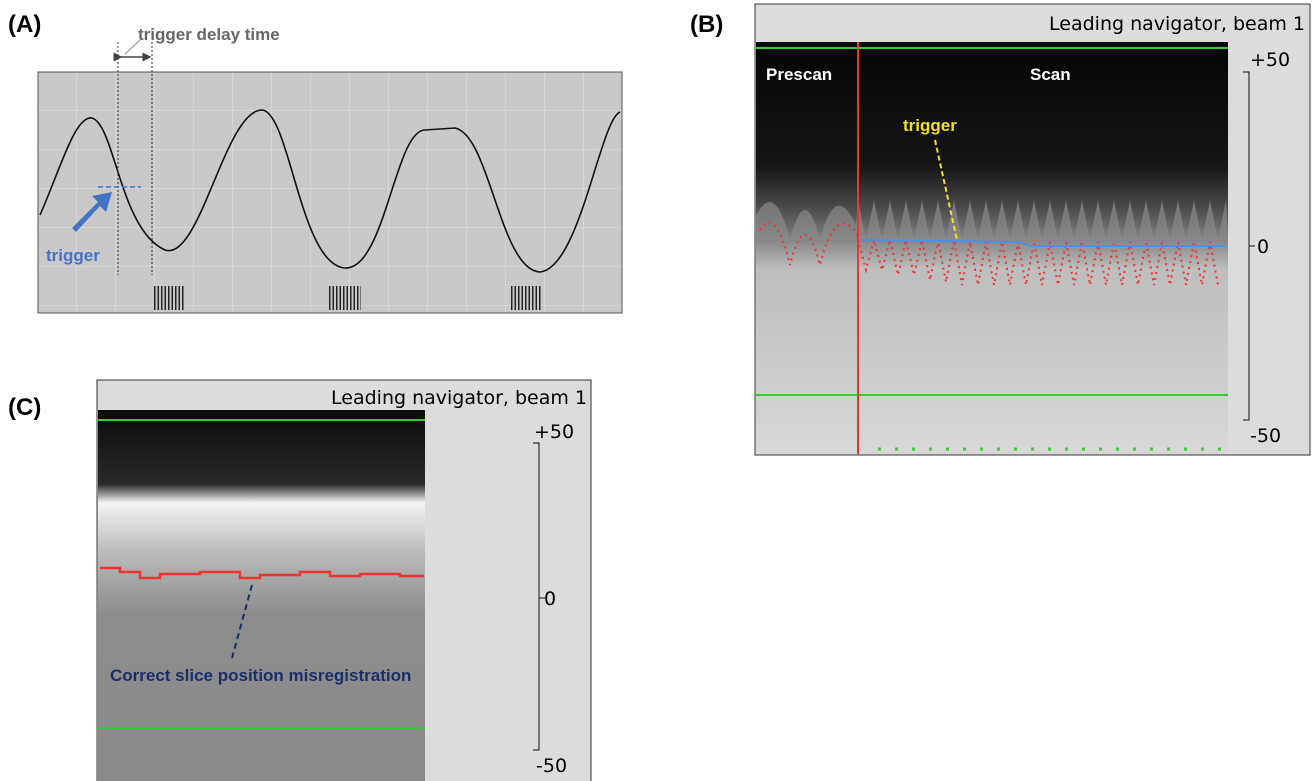 This screenshot has height=781, width=1312. What do you see at coordinates (261, 595) in the screenshot?
I see `navigator-image` at bounding box center [261, 595].